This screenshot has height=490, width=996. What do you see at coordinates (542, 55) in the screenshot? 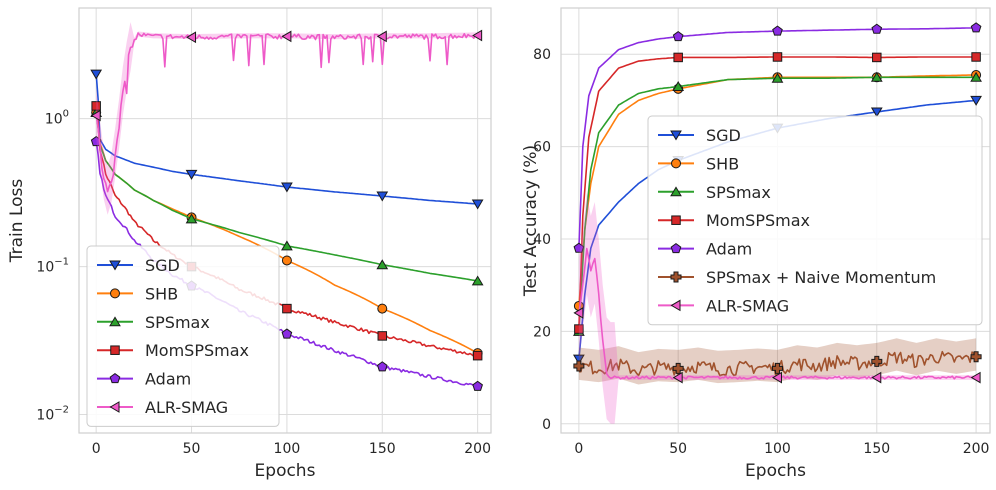
I see `y-tick-label: 80` at bounding box center [542, 55].